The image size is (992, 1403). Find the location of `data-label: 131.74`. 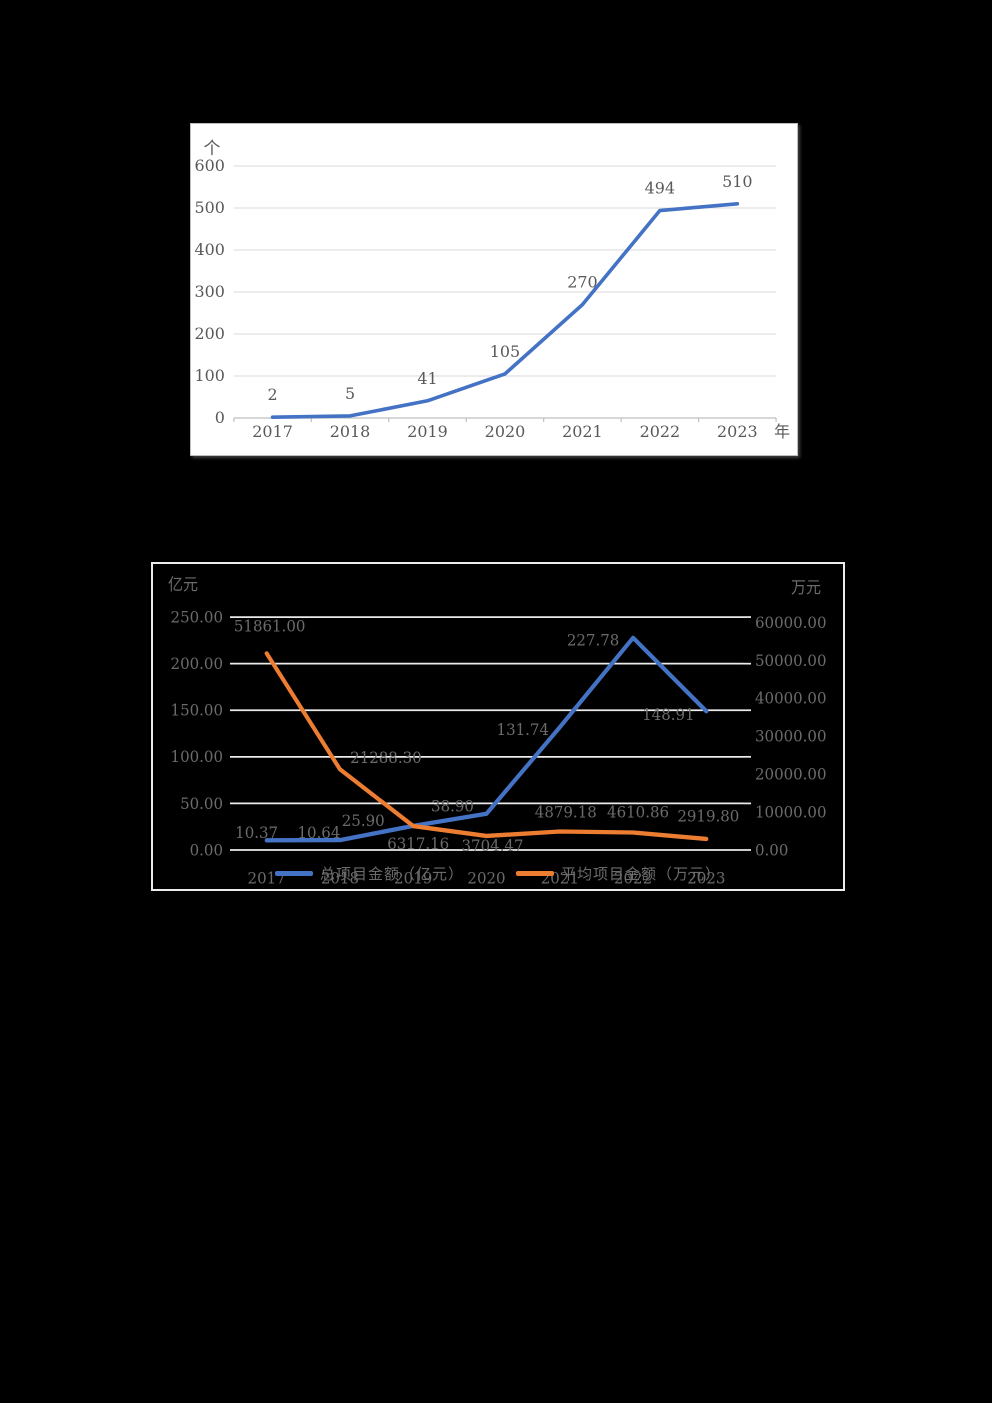

data-label: 131.74 is located at coordinates (523, 729).